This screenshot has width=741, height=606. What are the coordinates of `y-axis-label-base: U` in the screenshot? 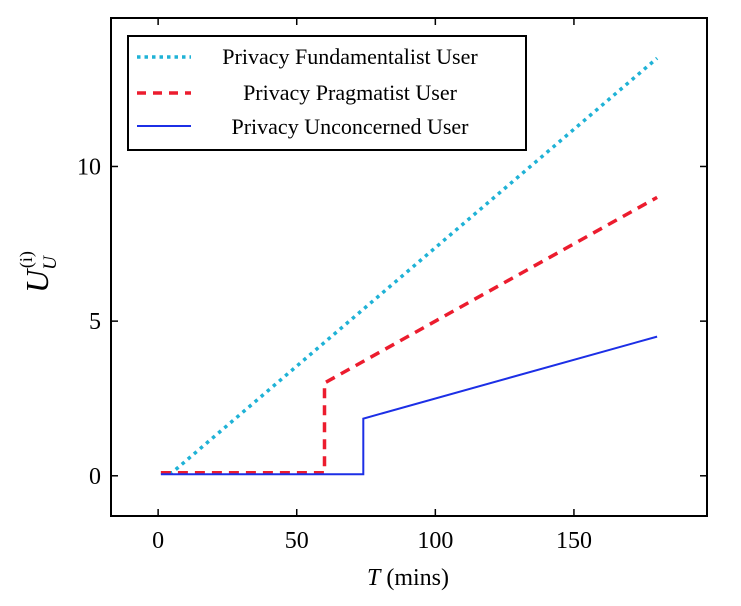 It's located at (37, 280).